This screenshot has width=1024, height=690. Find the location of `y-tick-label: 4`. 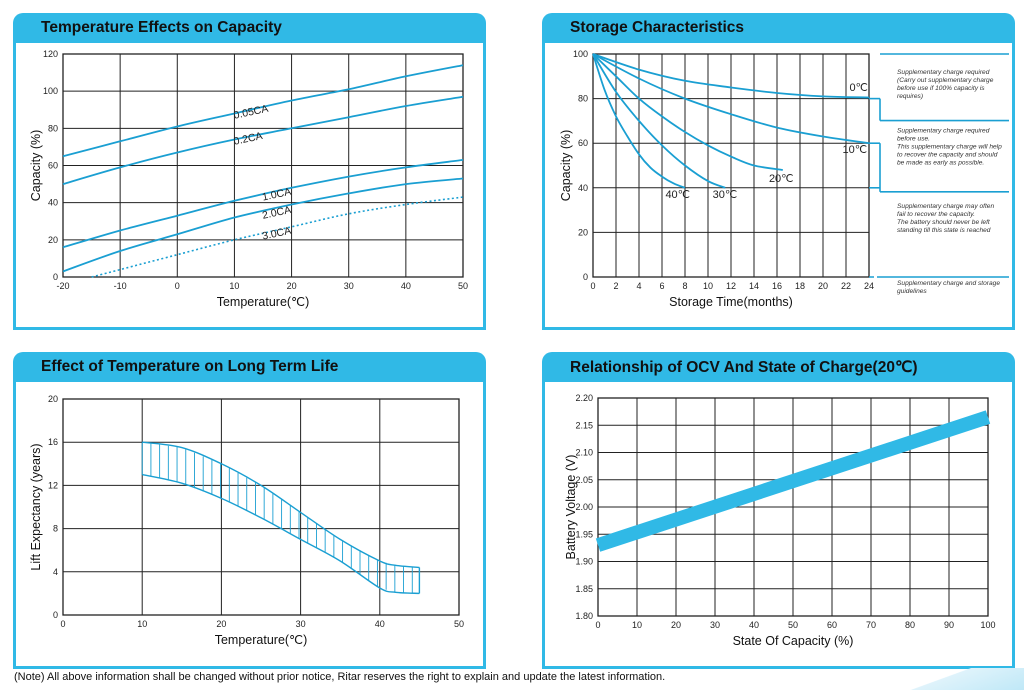

y-tick-label: 4 is located at coordinates (55, 572).